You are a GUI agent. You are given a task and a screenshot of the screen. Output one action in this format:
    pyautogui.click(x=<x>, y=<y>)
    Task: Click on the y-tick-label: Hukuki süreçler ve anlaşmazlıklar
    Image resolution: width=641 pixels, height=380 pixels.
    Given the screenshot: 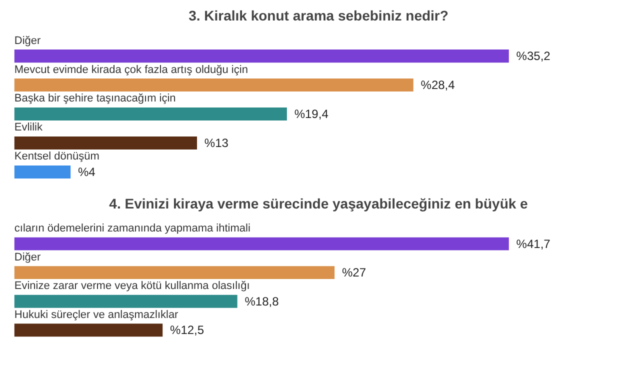 What is the action you would take?
    pyautogui.click(x=96, y=314)
    